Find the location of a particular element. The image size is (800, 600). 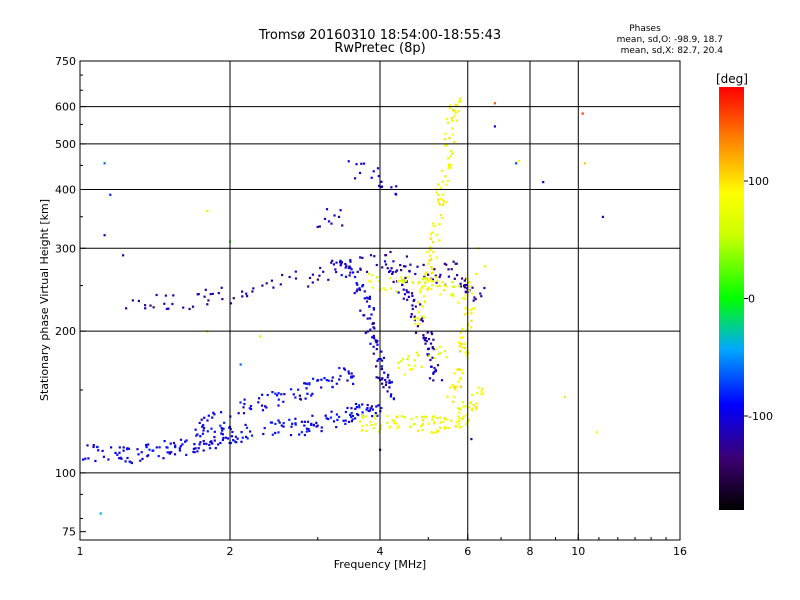

y-axis-label: Stationary phase Virtual Height [km] is located at coordinates (44, 300).